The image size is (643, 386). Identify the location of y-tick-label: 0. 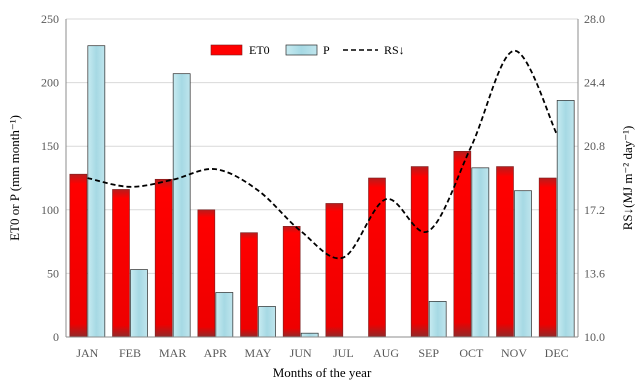
(56, 337).